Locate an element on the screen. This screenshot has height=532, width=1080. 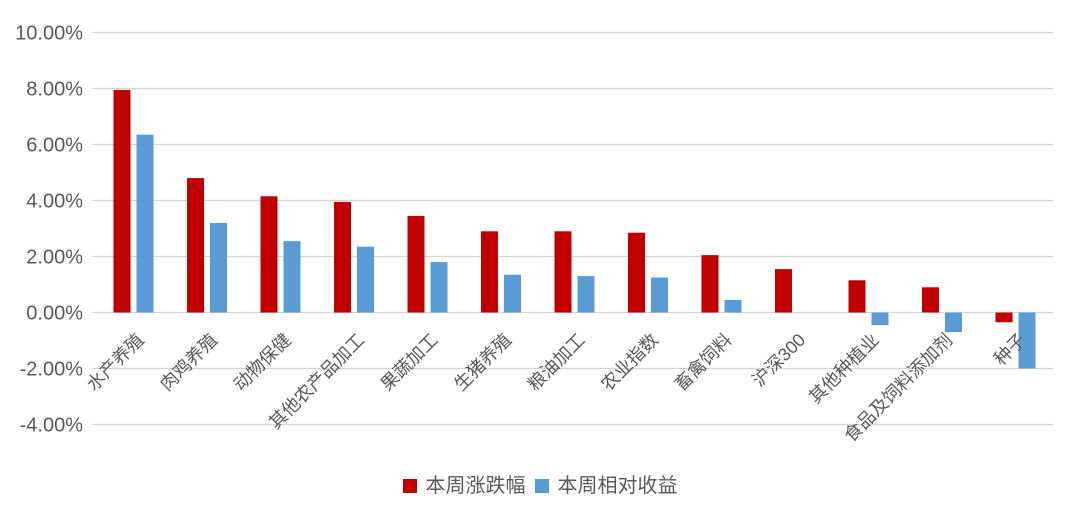
legend-swatch-blue is located at coordinates (541, 486).